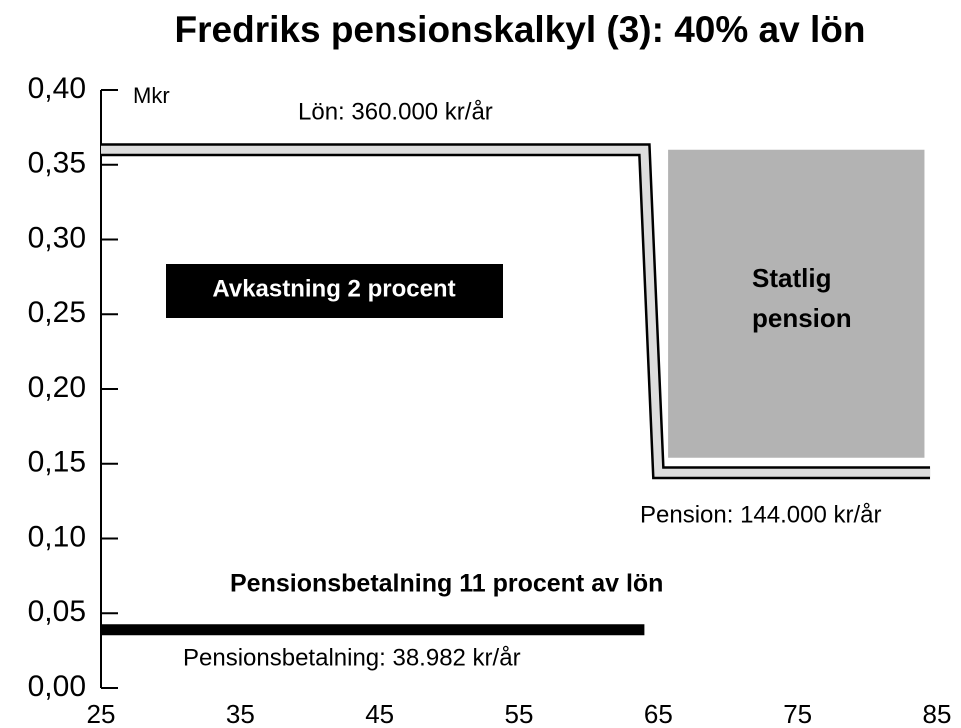 The height and width of the screenshot is (728, 961). Describe the element at coordinates (57, 387) in the screenshot. I see `y-tick-label: 0,20` at that location.